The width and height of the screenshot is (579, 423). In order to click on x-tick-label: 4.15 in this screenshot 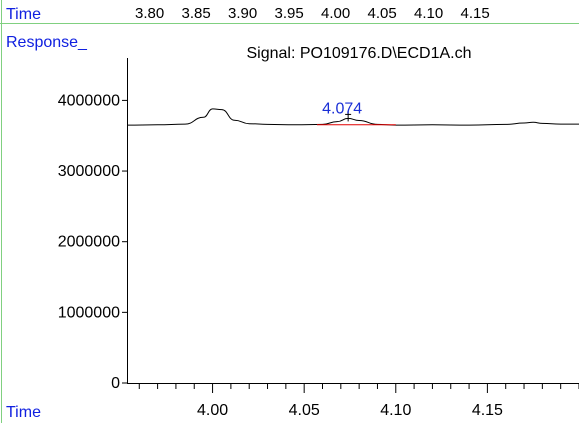, I will do `click(487, 410)`.